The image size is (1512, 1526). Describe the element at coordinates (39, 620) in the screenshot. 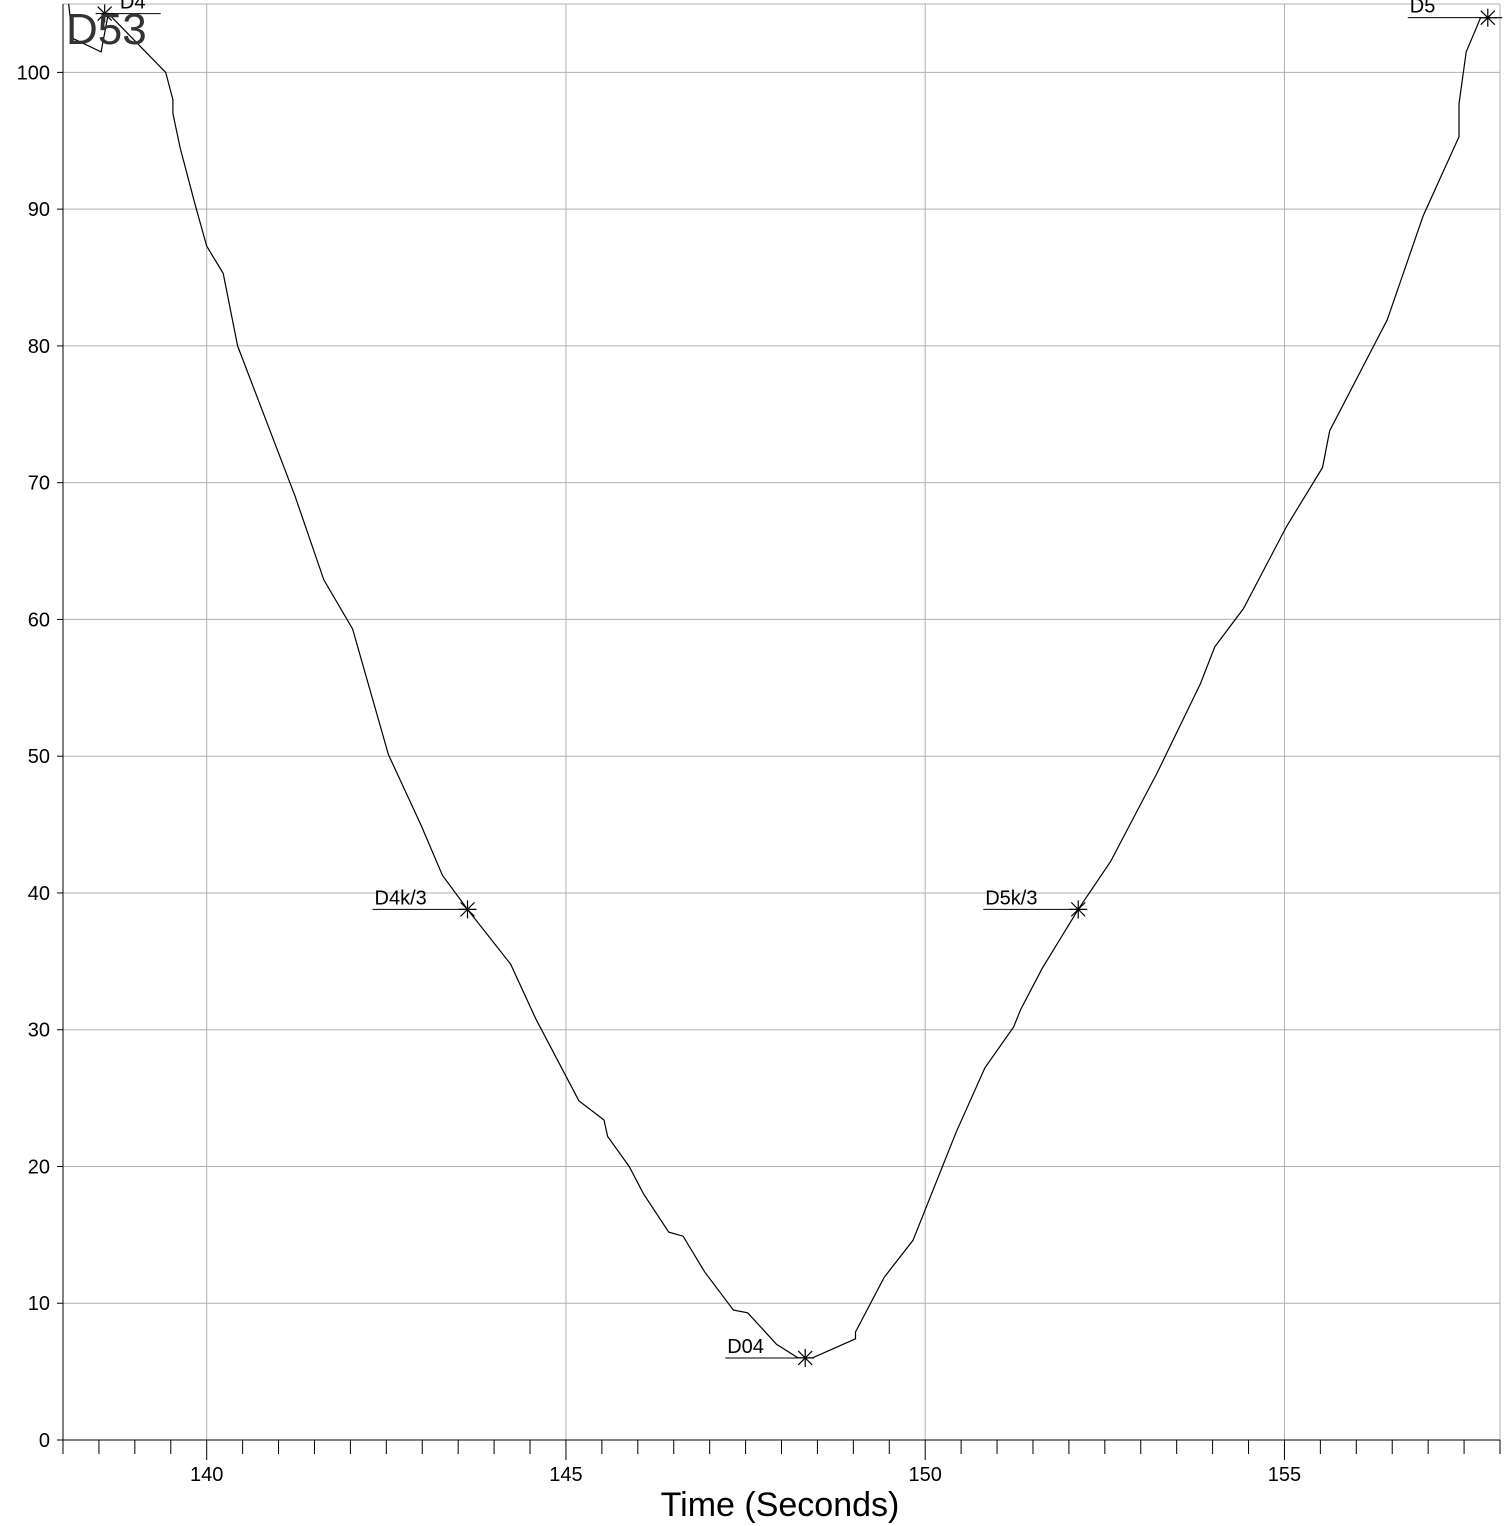

I see `y-tick-label: 60` at that location.